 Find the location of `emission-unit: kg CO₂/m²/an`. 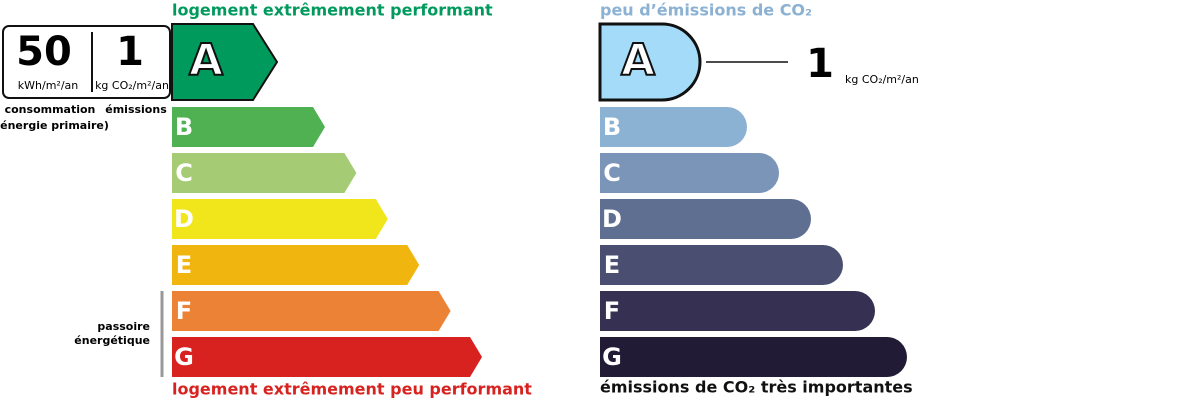

emission-unit: kg CO₂/m²/an is located at coordinates (132, 85).